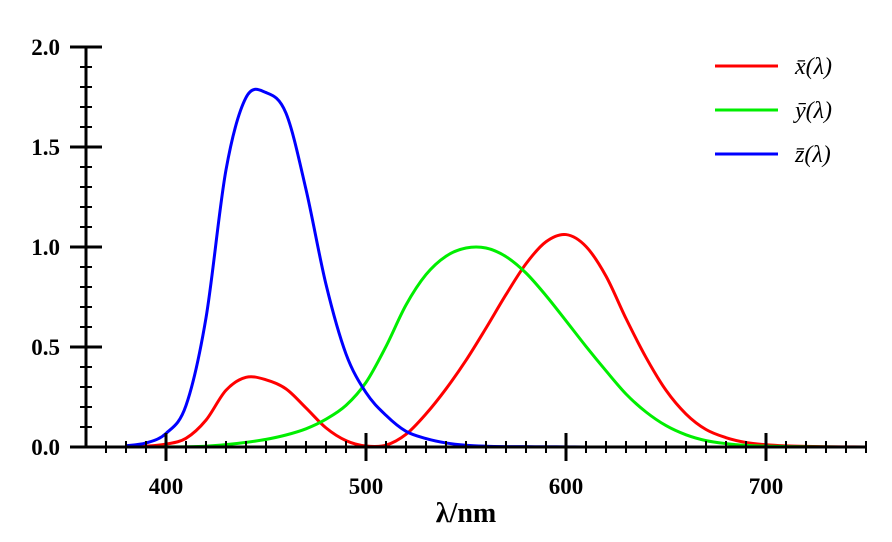  I want to click on y-tick-label: 2.0, so click(45, 47).